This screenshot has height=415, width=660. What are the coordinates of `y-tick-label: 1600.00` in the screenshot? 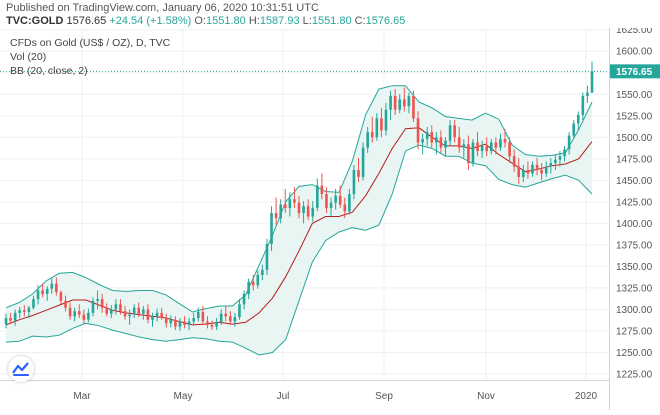 It's located at (634, 52).